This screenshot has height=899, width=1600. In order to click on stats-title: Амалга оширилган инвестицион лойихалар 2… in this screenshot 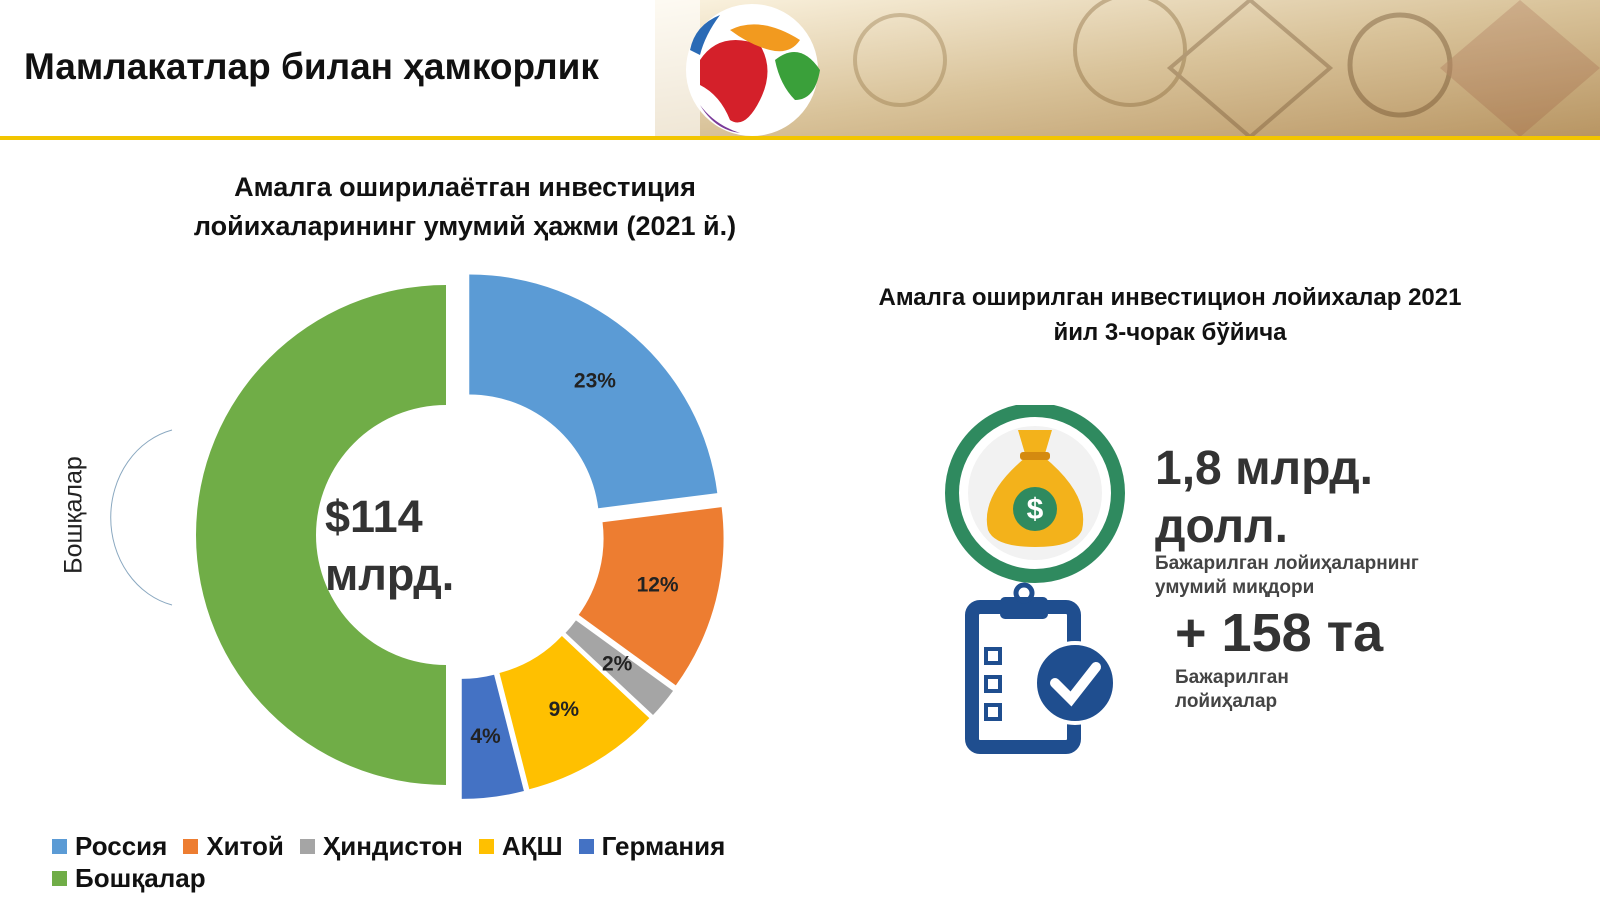, I will do `click(1170, 315)`.